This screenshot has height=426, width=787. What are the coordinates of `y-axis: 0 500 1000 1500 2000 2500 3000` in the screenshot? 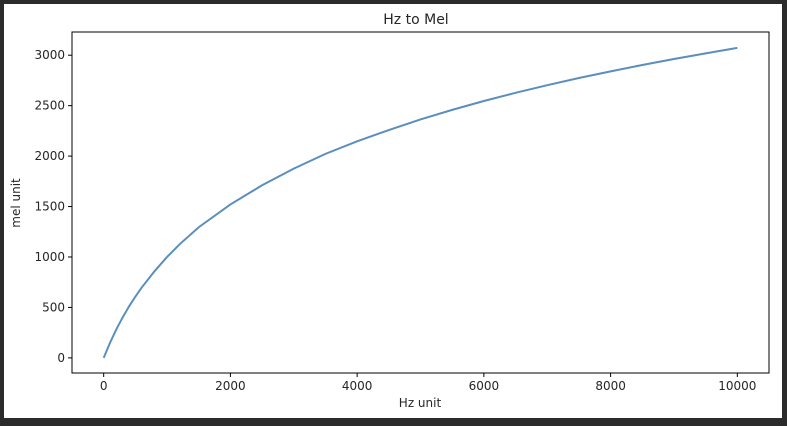 It's located at (53, 206).